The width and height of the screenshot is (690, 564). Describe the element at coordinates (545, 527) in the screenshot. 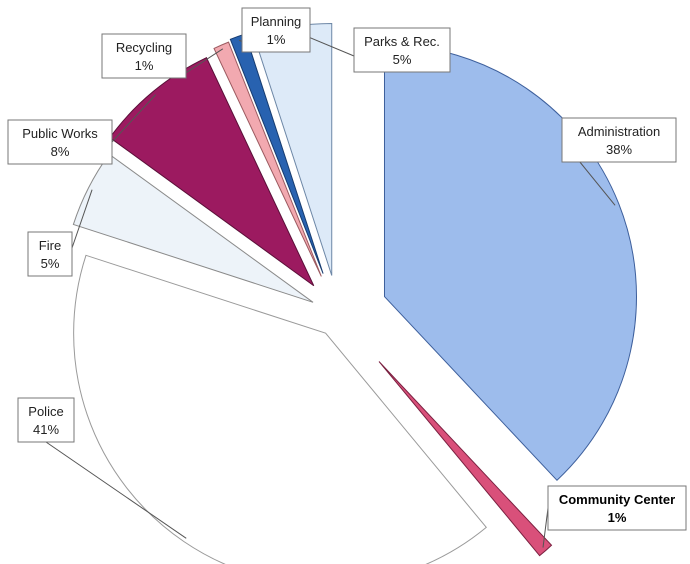

I see `leader-line-community-center` at that location.